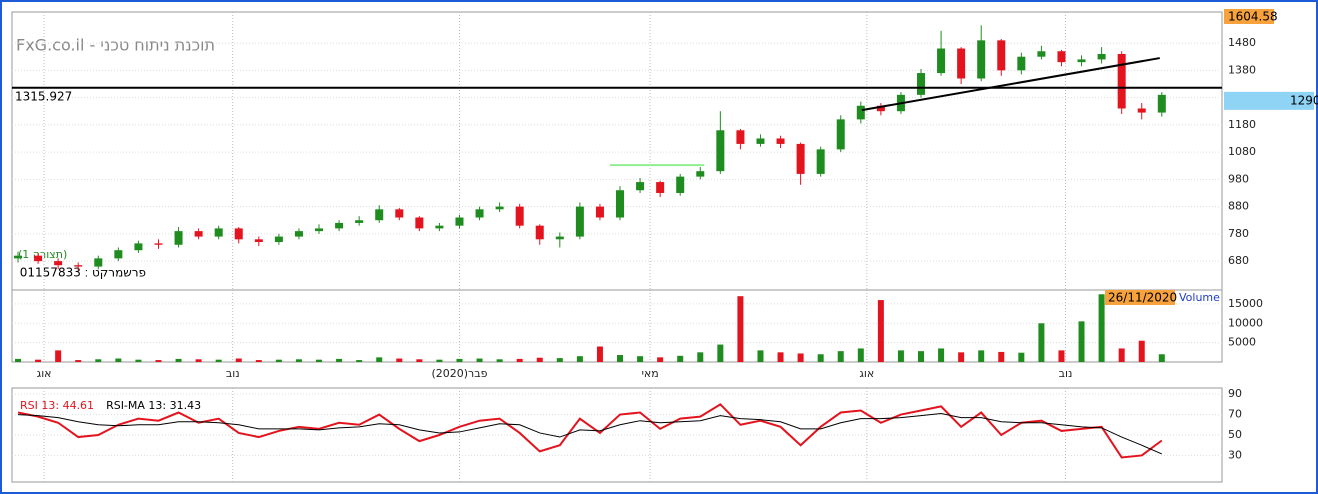 This screenshot has height=494, width=1318. Describe the element at coordinates (115, 45) in the screenshot. I see `chart-title: FxG.co.il - תוכנת ניתוח טכני` at that location.